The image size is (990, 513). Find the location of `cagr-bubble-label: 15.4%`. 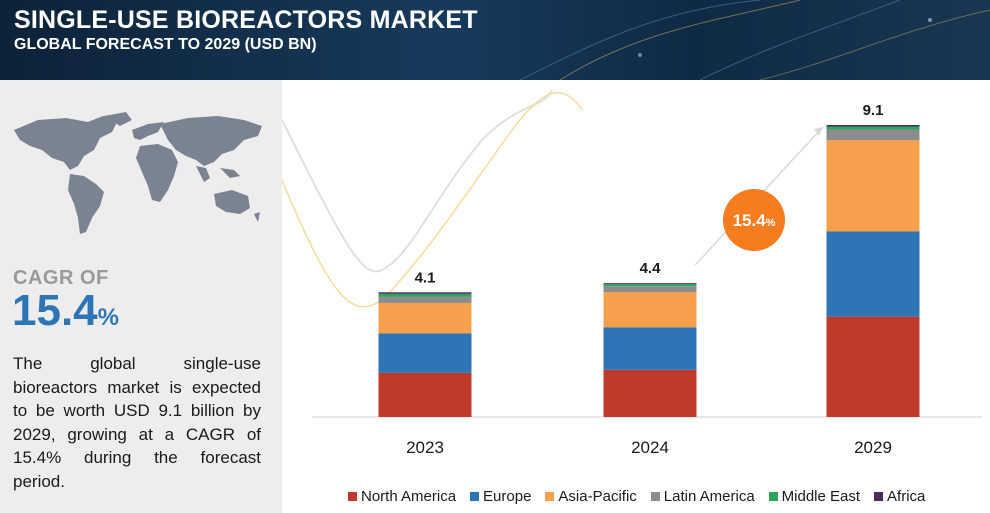

cagr-bubble-label: 15.4% is located at coordinates (754, 220).